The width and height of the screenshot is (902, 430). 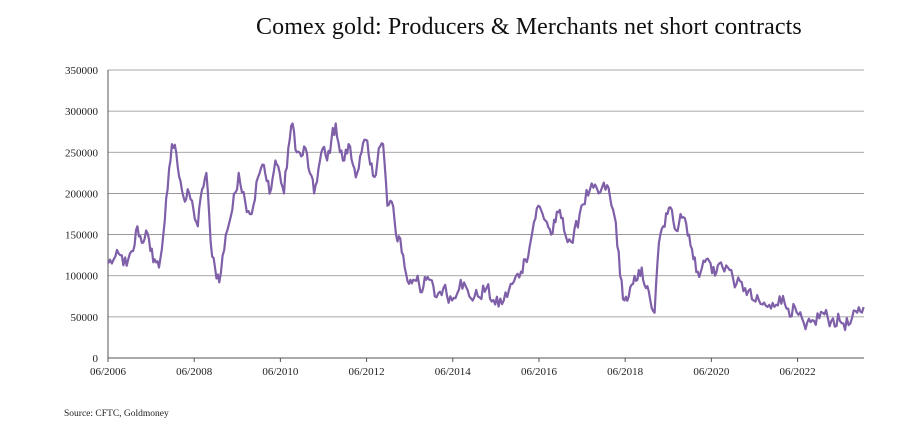 What do you see at coordinates (82, 112) in the screenshot?
I see `y-tick-label: 300000` at bounding box center [82, 112].